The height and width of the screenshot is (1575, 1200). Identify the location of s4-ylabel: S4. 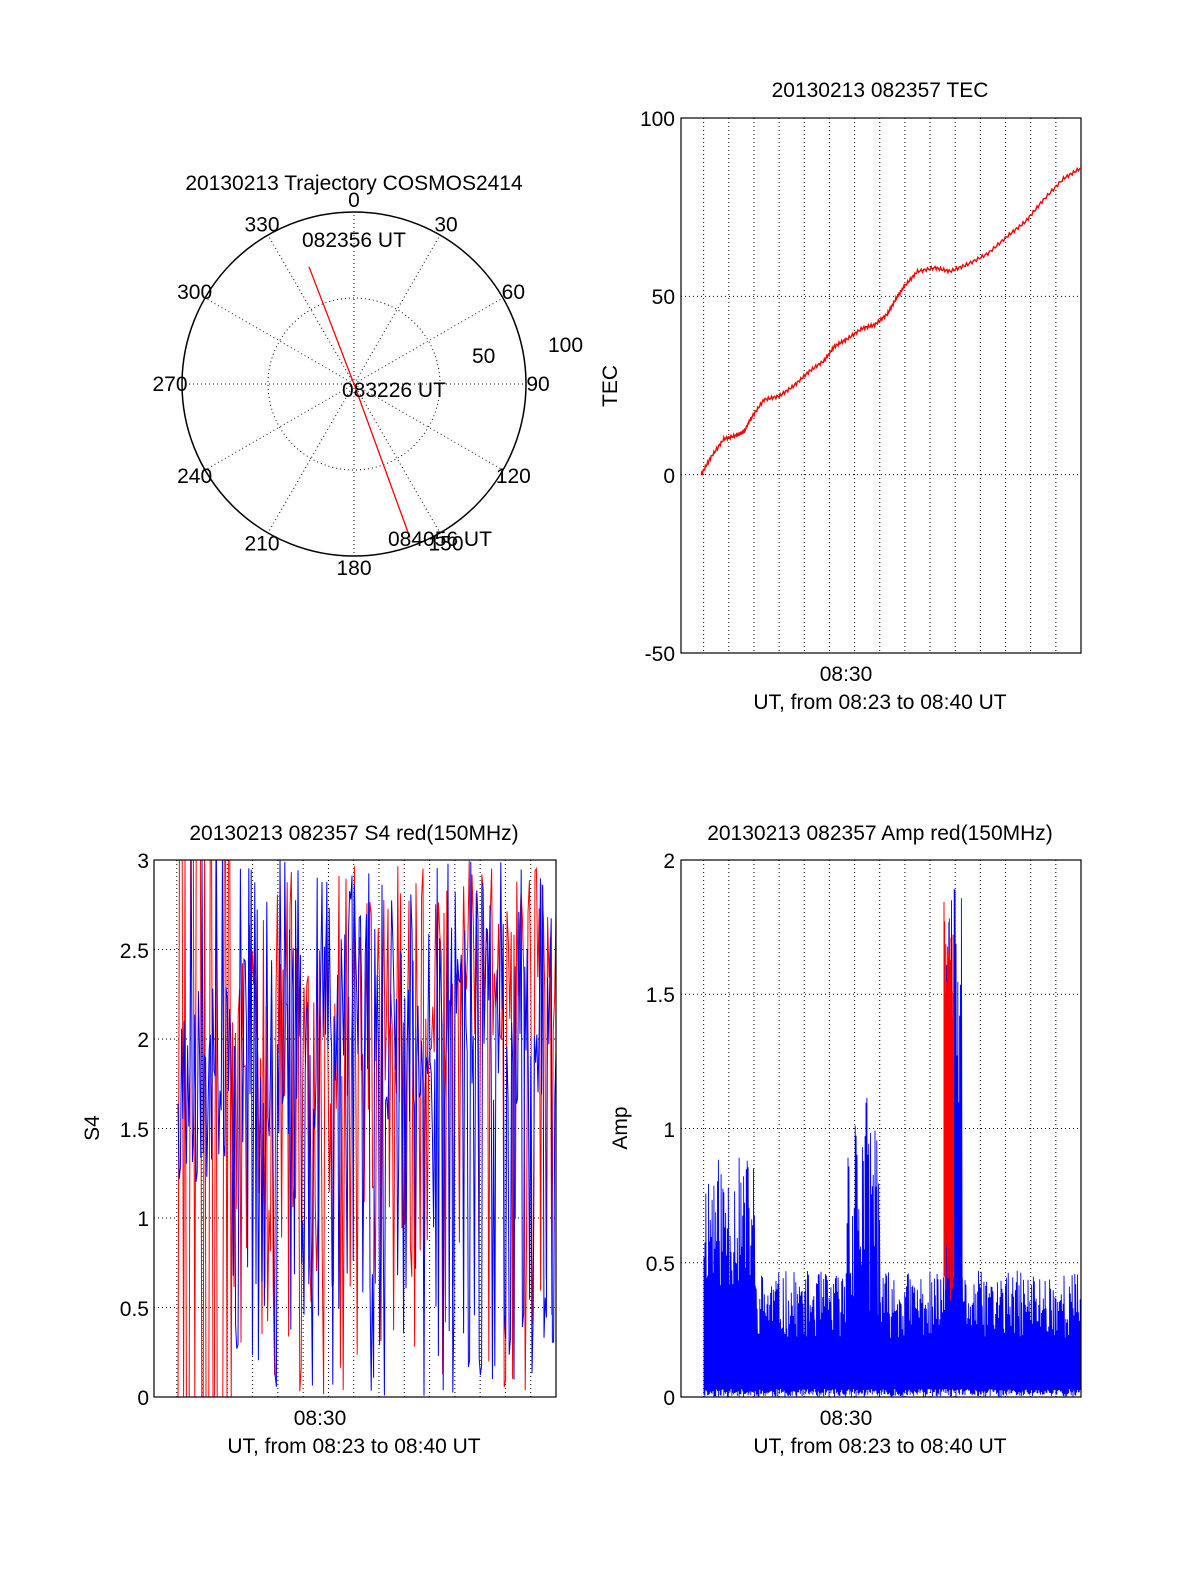
(92, 1128).